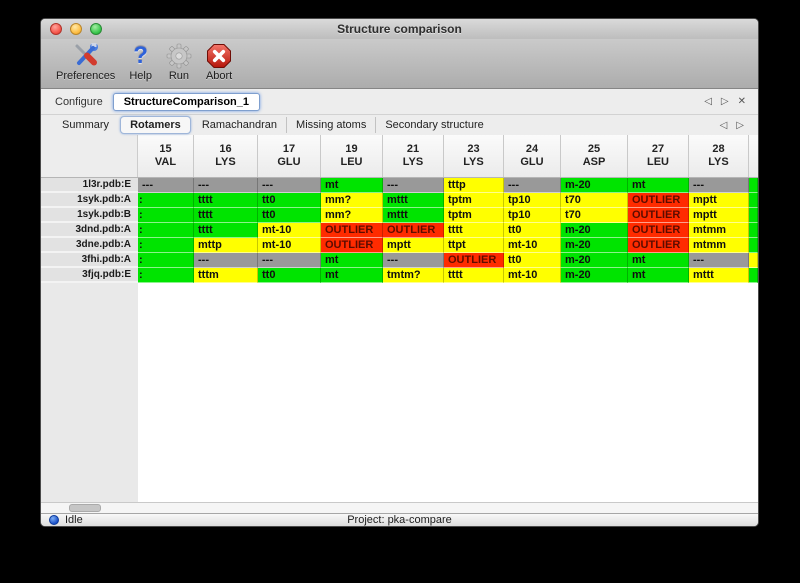  I want to click on column-header: 28 LYS, so click(719, 156).